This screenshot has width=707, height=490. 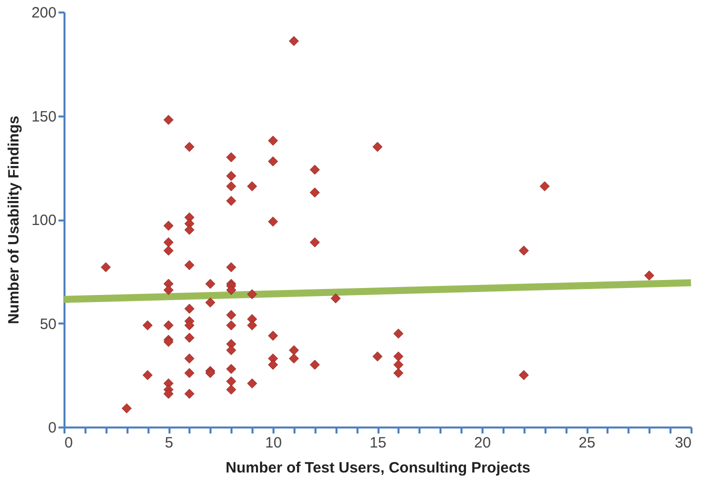 What do you see at coordinates (683, 443) in the screenshot?
I see `x-tick-label: 30` at bounding box center [683, 443].